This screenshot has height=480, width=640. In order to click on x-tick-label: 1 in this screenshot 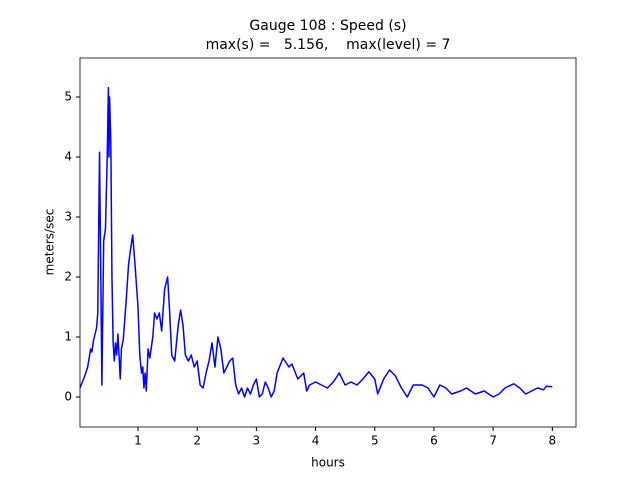, I will do `click(138, 441)`.